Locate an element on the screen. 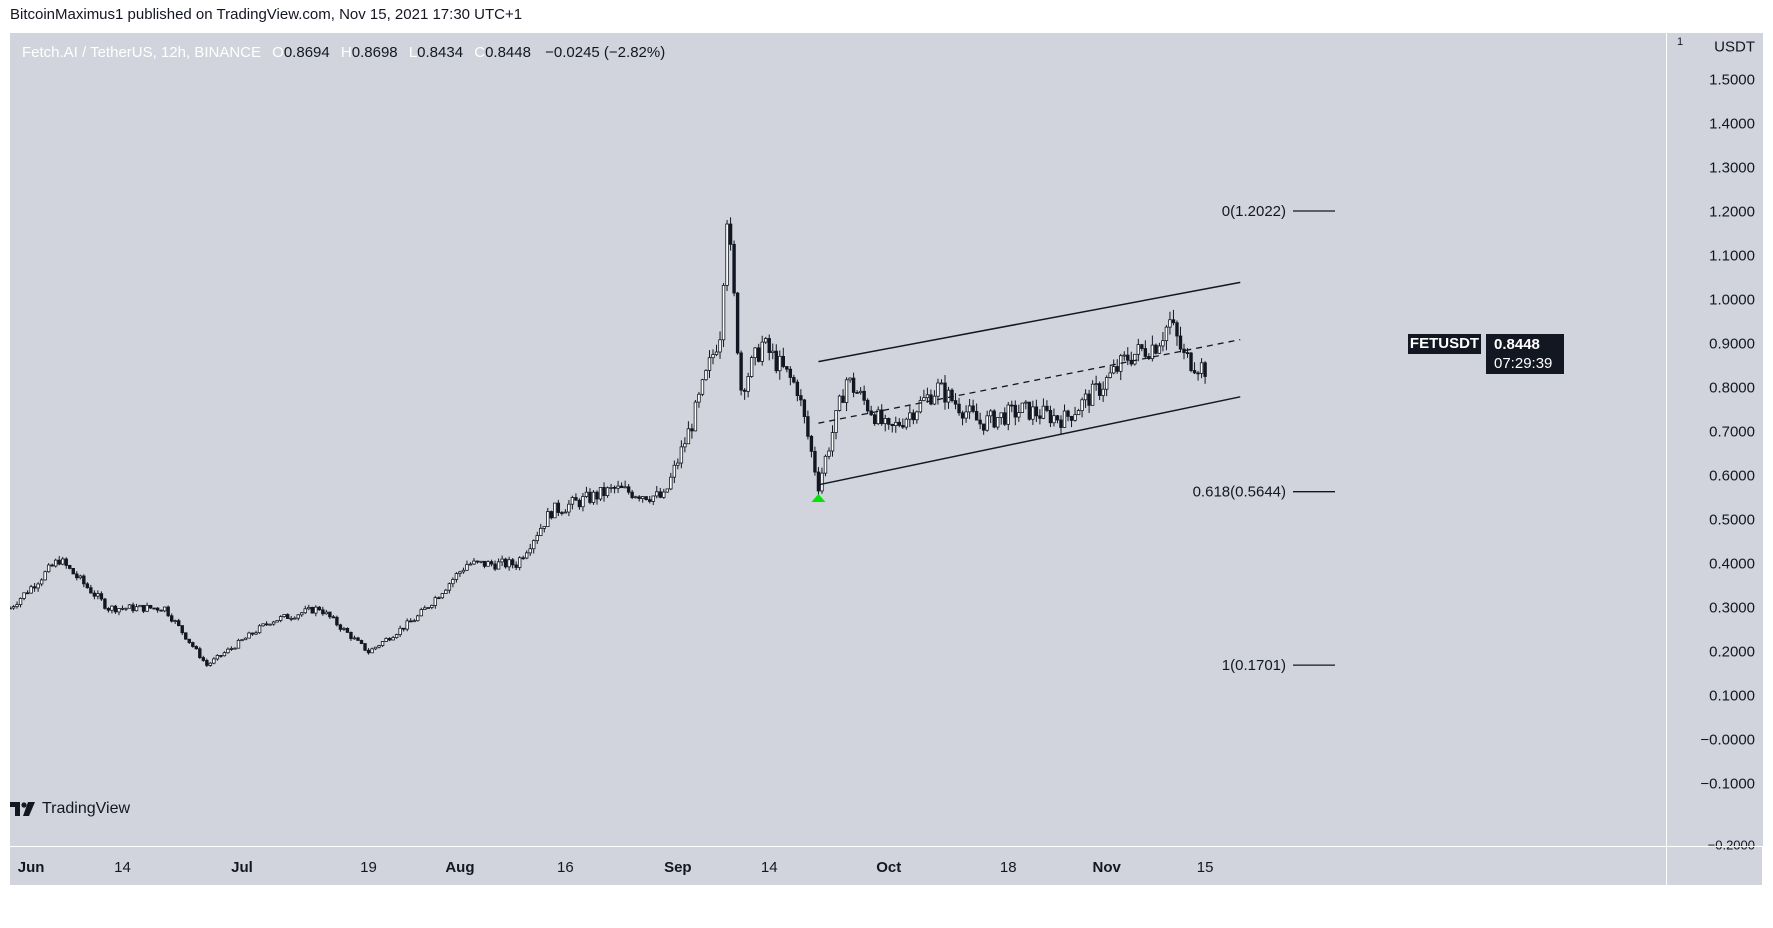  price-tick: 1.1000 is located at coordinates (1732, 256).